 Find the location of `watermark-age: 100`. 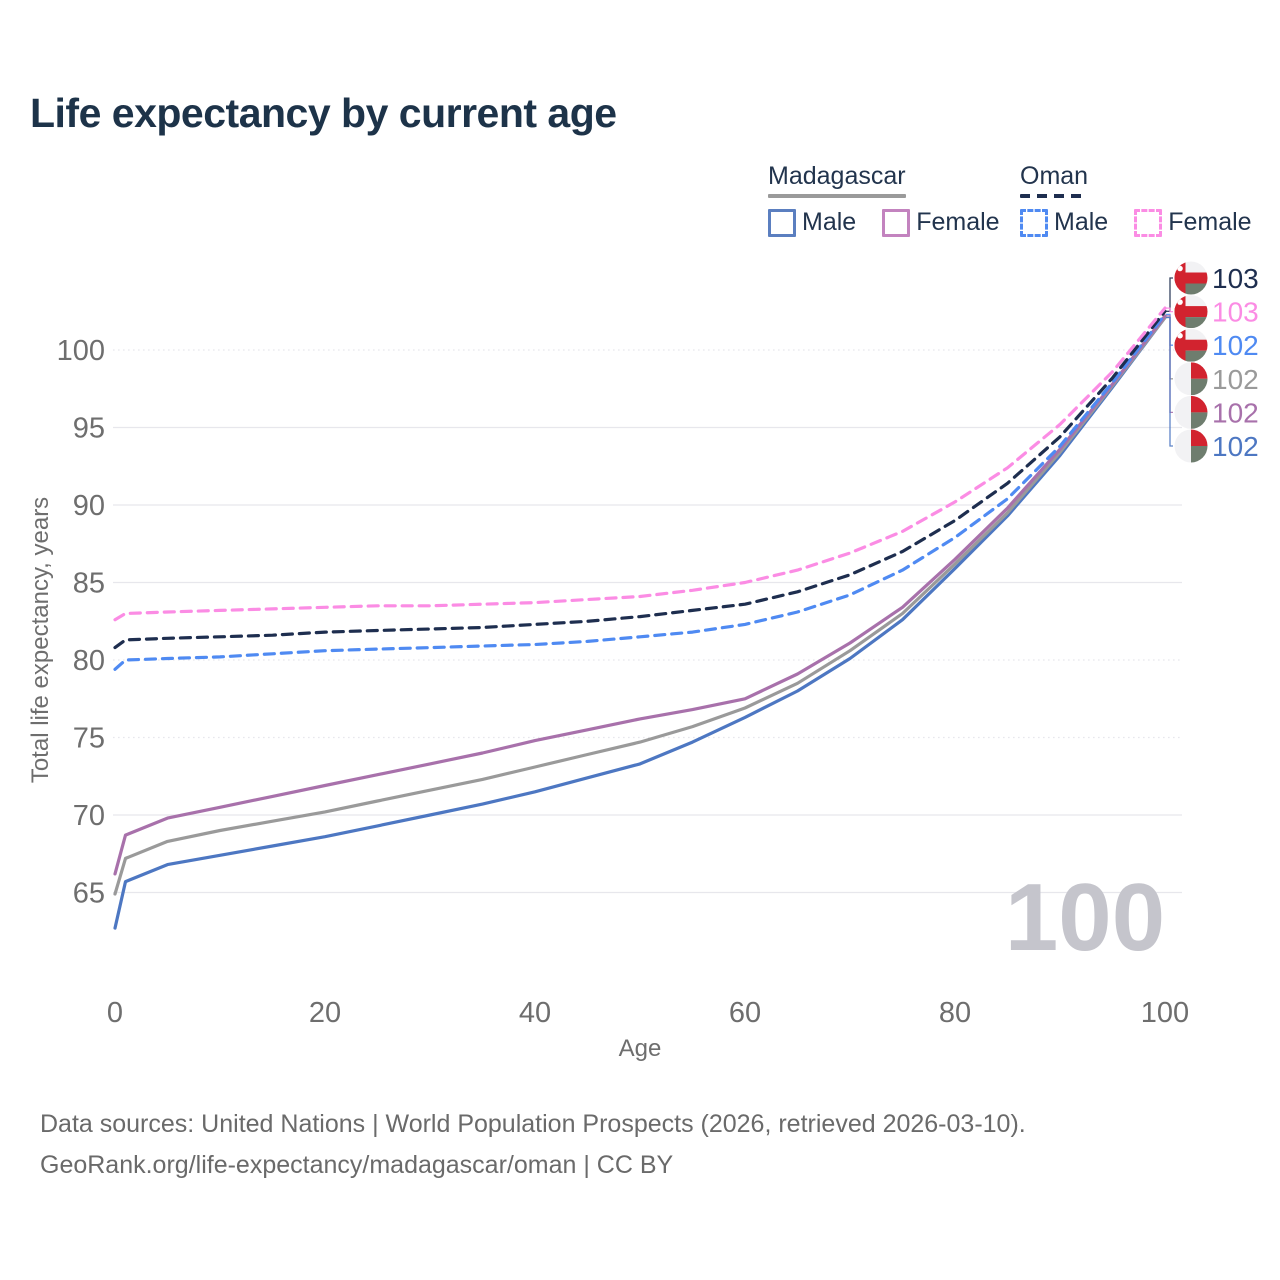

watermark-age: 100 is located at coordinates (1085, 917).